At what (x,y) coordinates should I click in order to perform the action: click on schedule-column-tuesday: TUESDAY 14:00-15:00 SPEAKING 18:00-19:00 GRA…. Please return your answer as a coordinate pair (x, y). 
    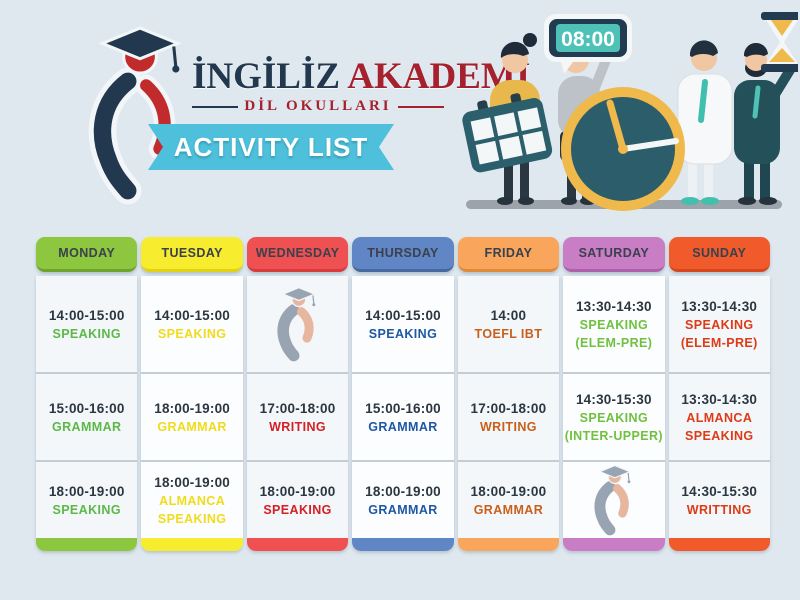
    Looking at the image, I should click on (192, 394).